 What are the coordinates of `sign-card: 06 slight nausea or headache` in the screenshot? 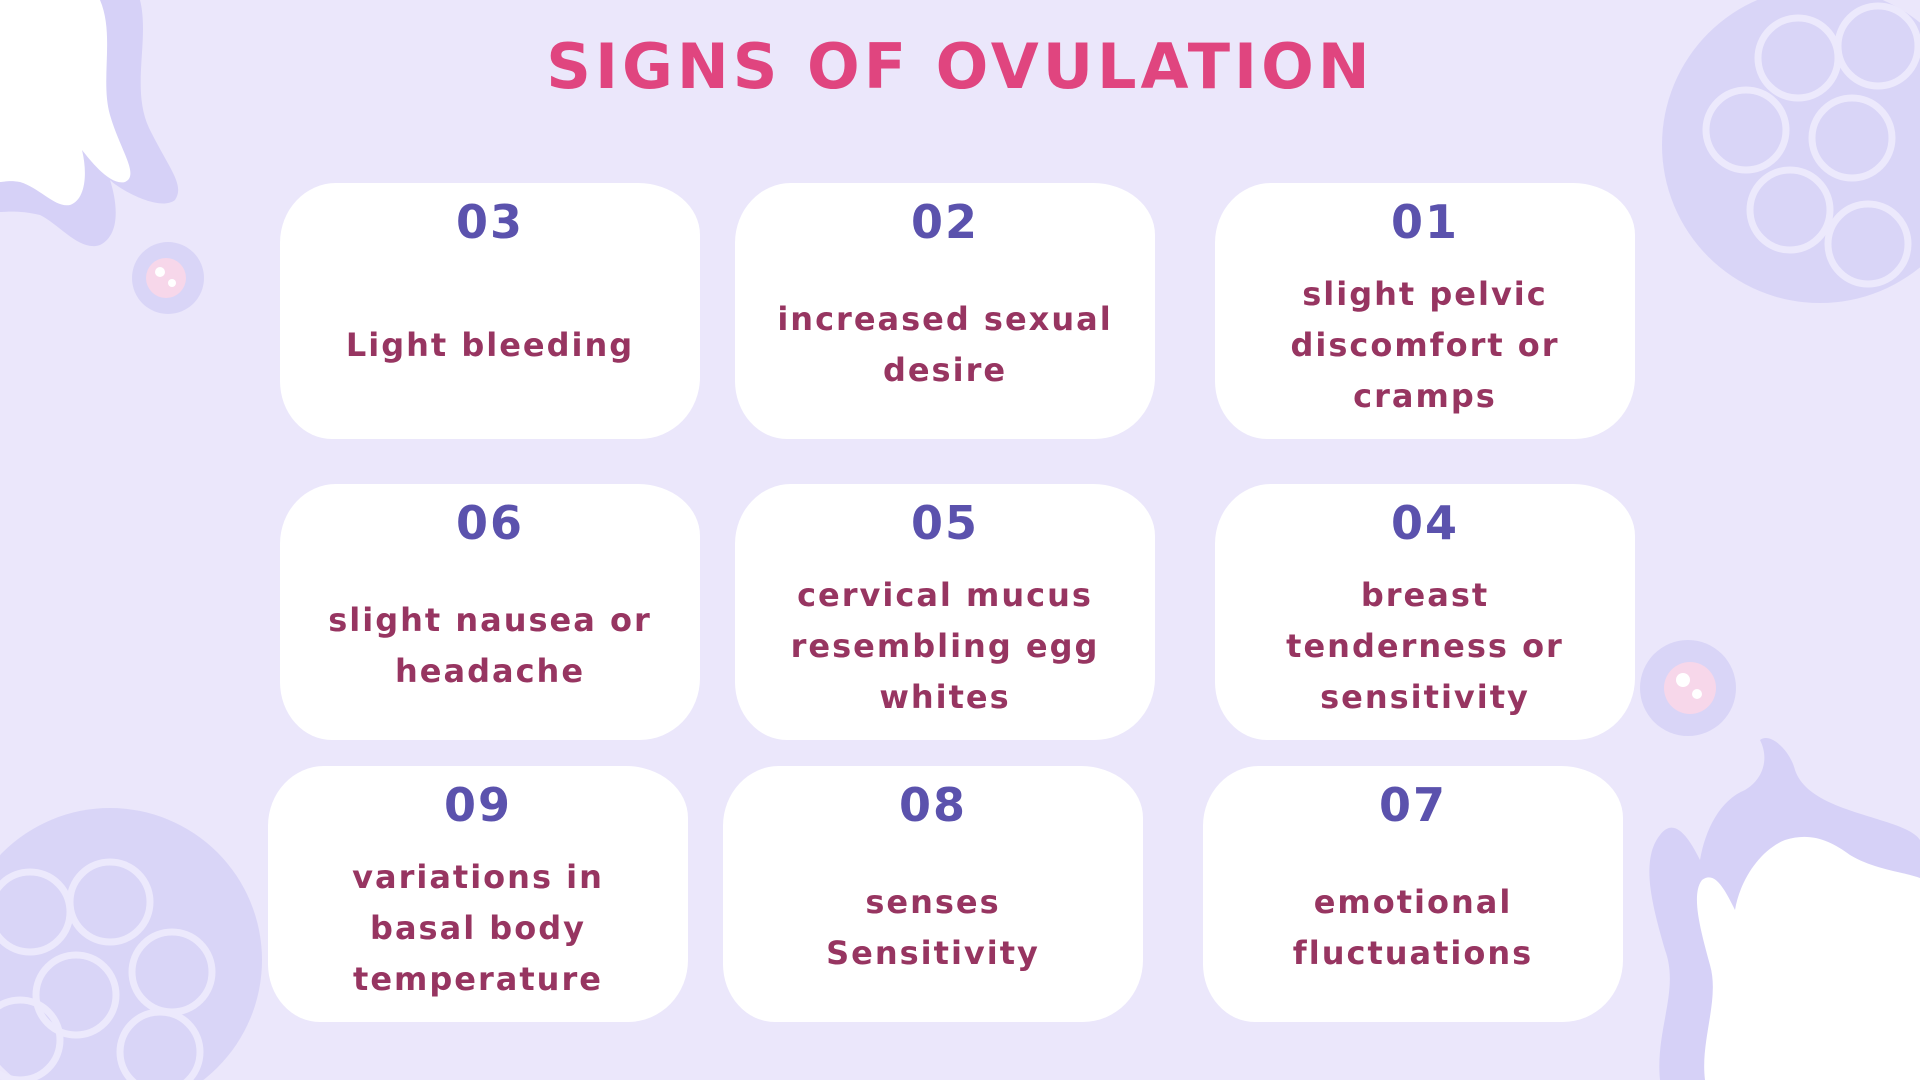 It's located at (490, 612).